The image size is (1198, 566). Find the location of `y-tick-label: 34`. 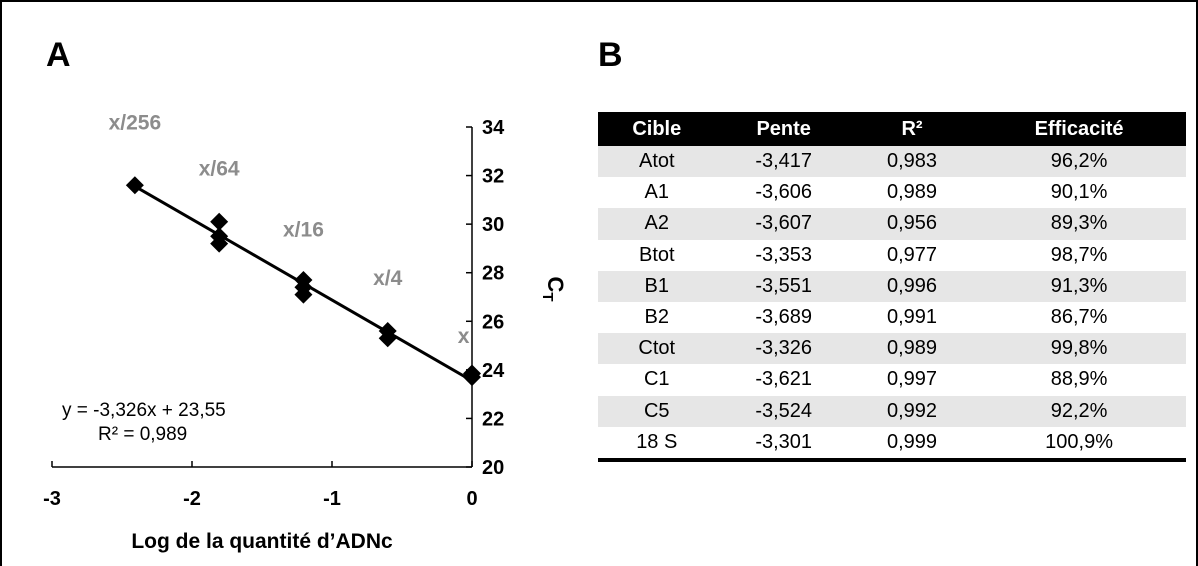

y-tick-label: 34 is located at coordinates (493, 128).